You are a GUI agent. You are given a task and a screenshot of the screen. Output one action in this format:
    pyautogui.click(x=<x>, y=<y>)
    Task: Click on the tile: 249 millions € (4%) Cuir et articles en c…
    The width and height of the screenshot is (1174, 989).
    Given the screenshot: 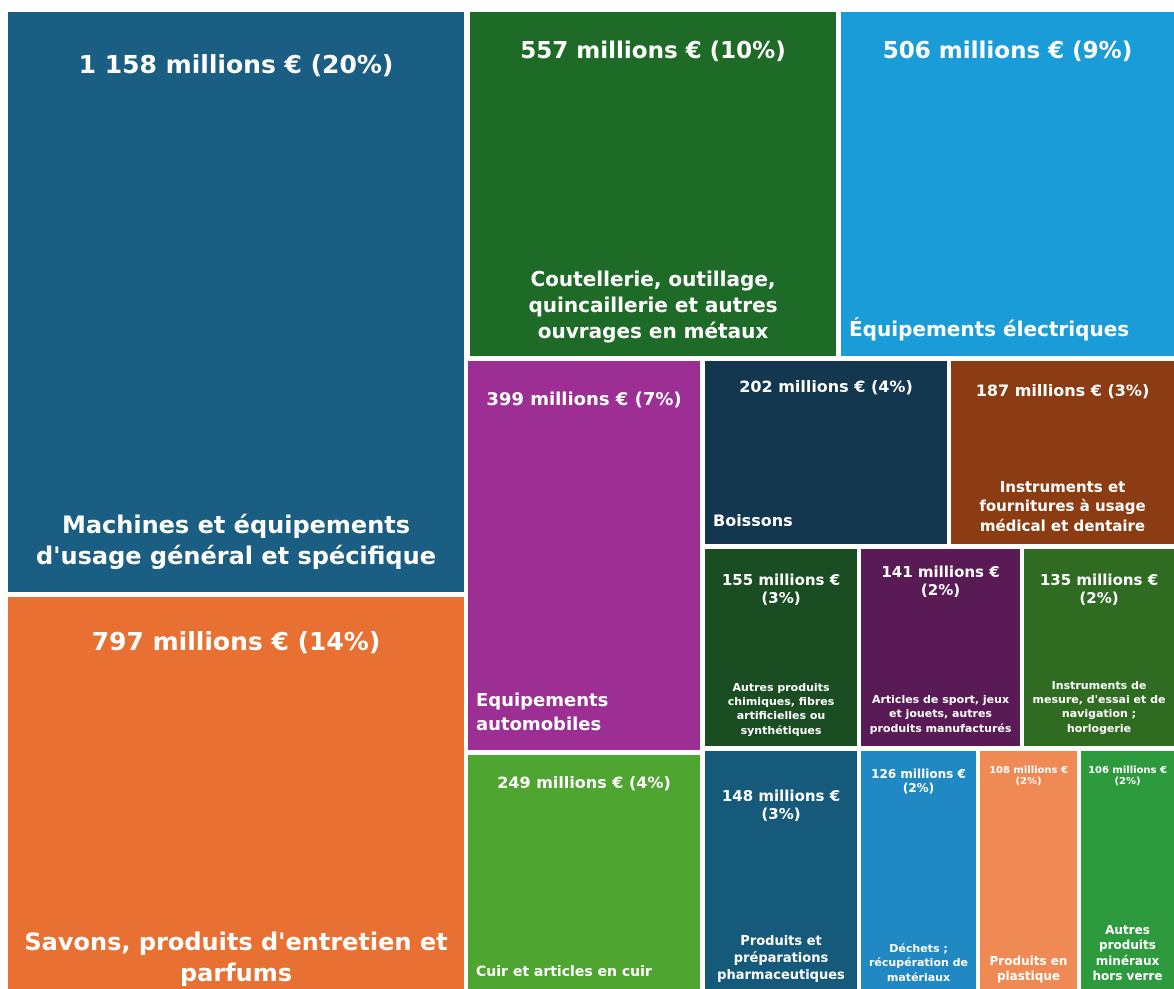 What is the action you would take?
    pyautogui.click(x=584, y=872)
    